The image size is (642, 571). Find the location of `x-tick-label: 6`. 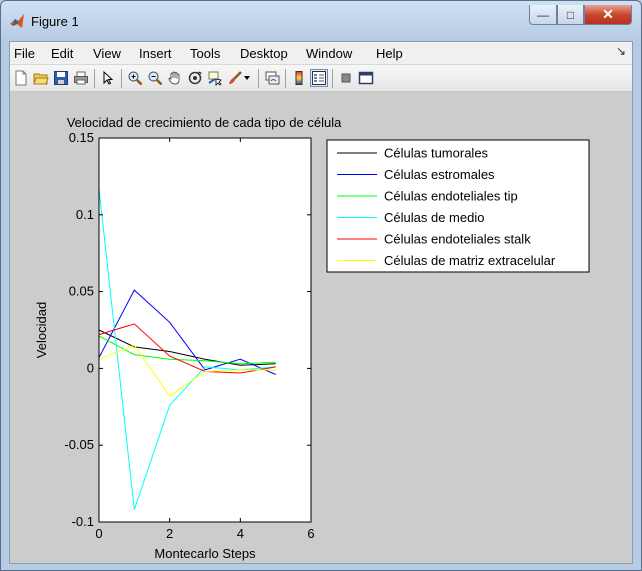

x-tick-label: 6 is located at coordinates (310, 533).